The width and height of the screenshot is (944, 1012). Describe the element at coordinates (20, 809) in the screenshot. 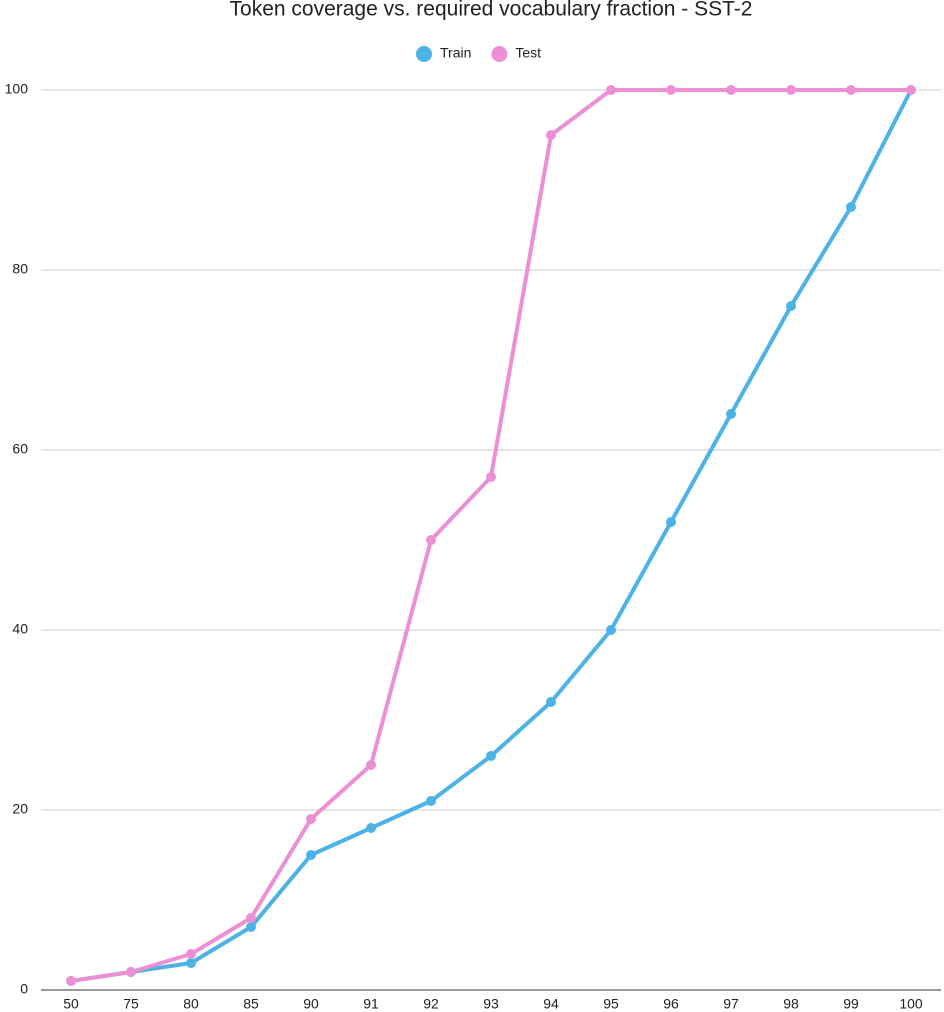

I see `y-tick-label: 20` at that location.